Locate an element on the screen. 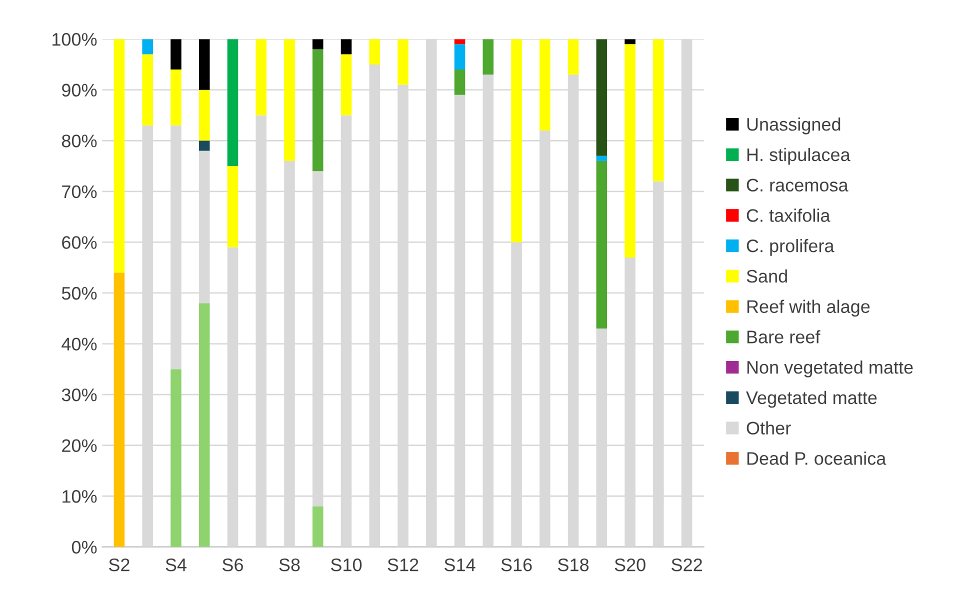 The width and height of the screenshot is (955, 601). x-tick-label: S8 is located at coordinates (289, 565).